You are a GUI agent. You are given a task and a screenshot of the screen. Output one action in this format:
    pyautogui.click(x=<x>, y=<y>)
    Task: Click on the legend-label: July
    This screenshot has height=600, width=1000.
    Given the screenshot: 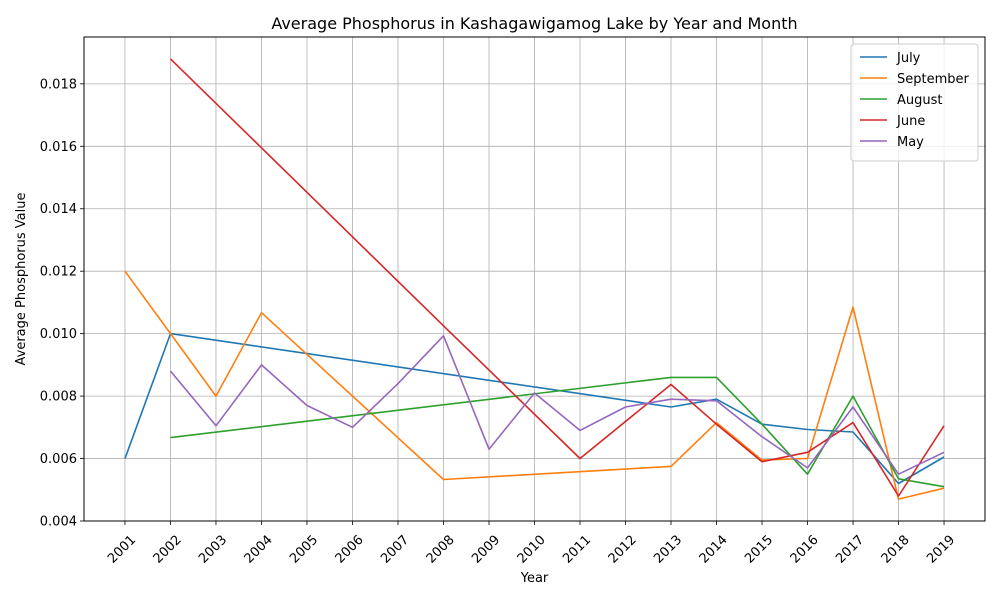 What is the action you would take?
    pyautogui.click(x=908, y=58)
    